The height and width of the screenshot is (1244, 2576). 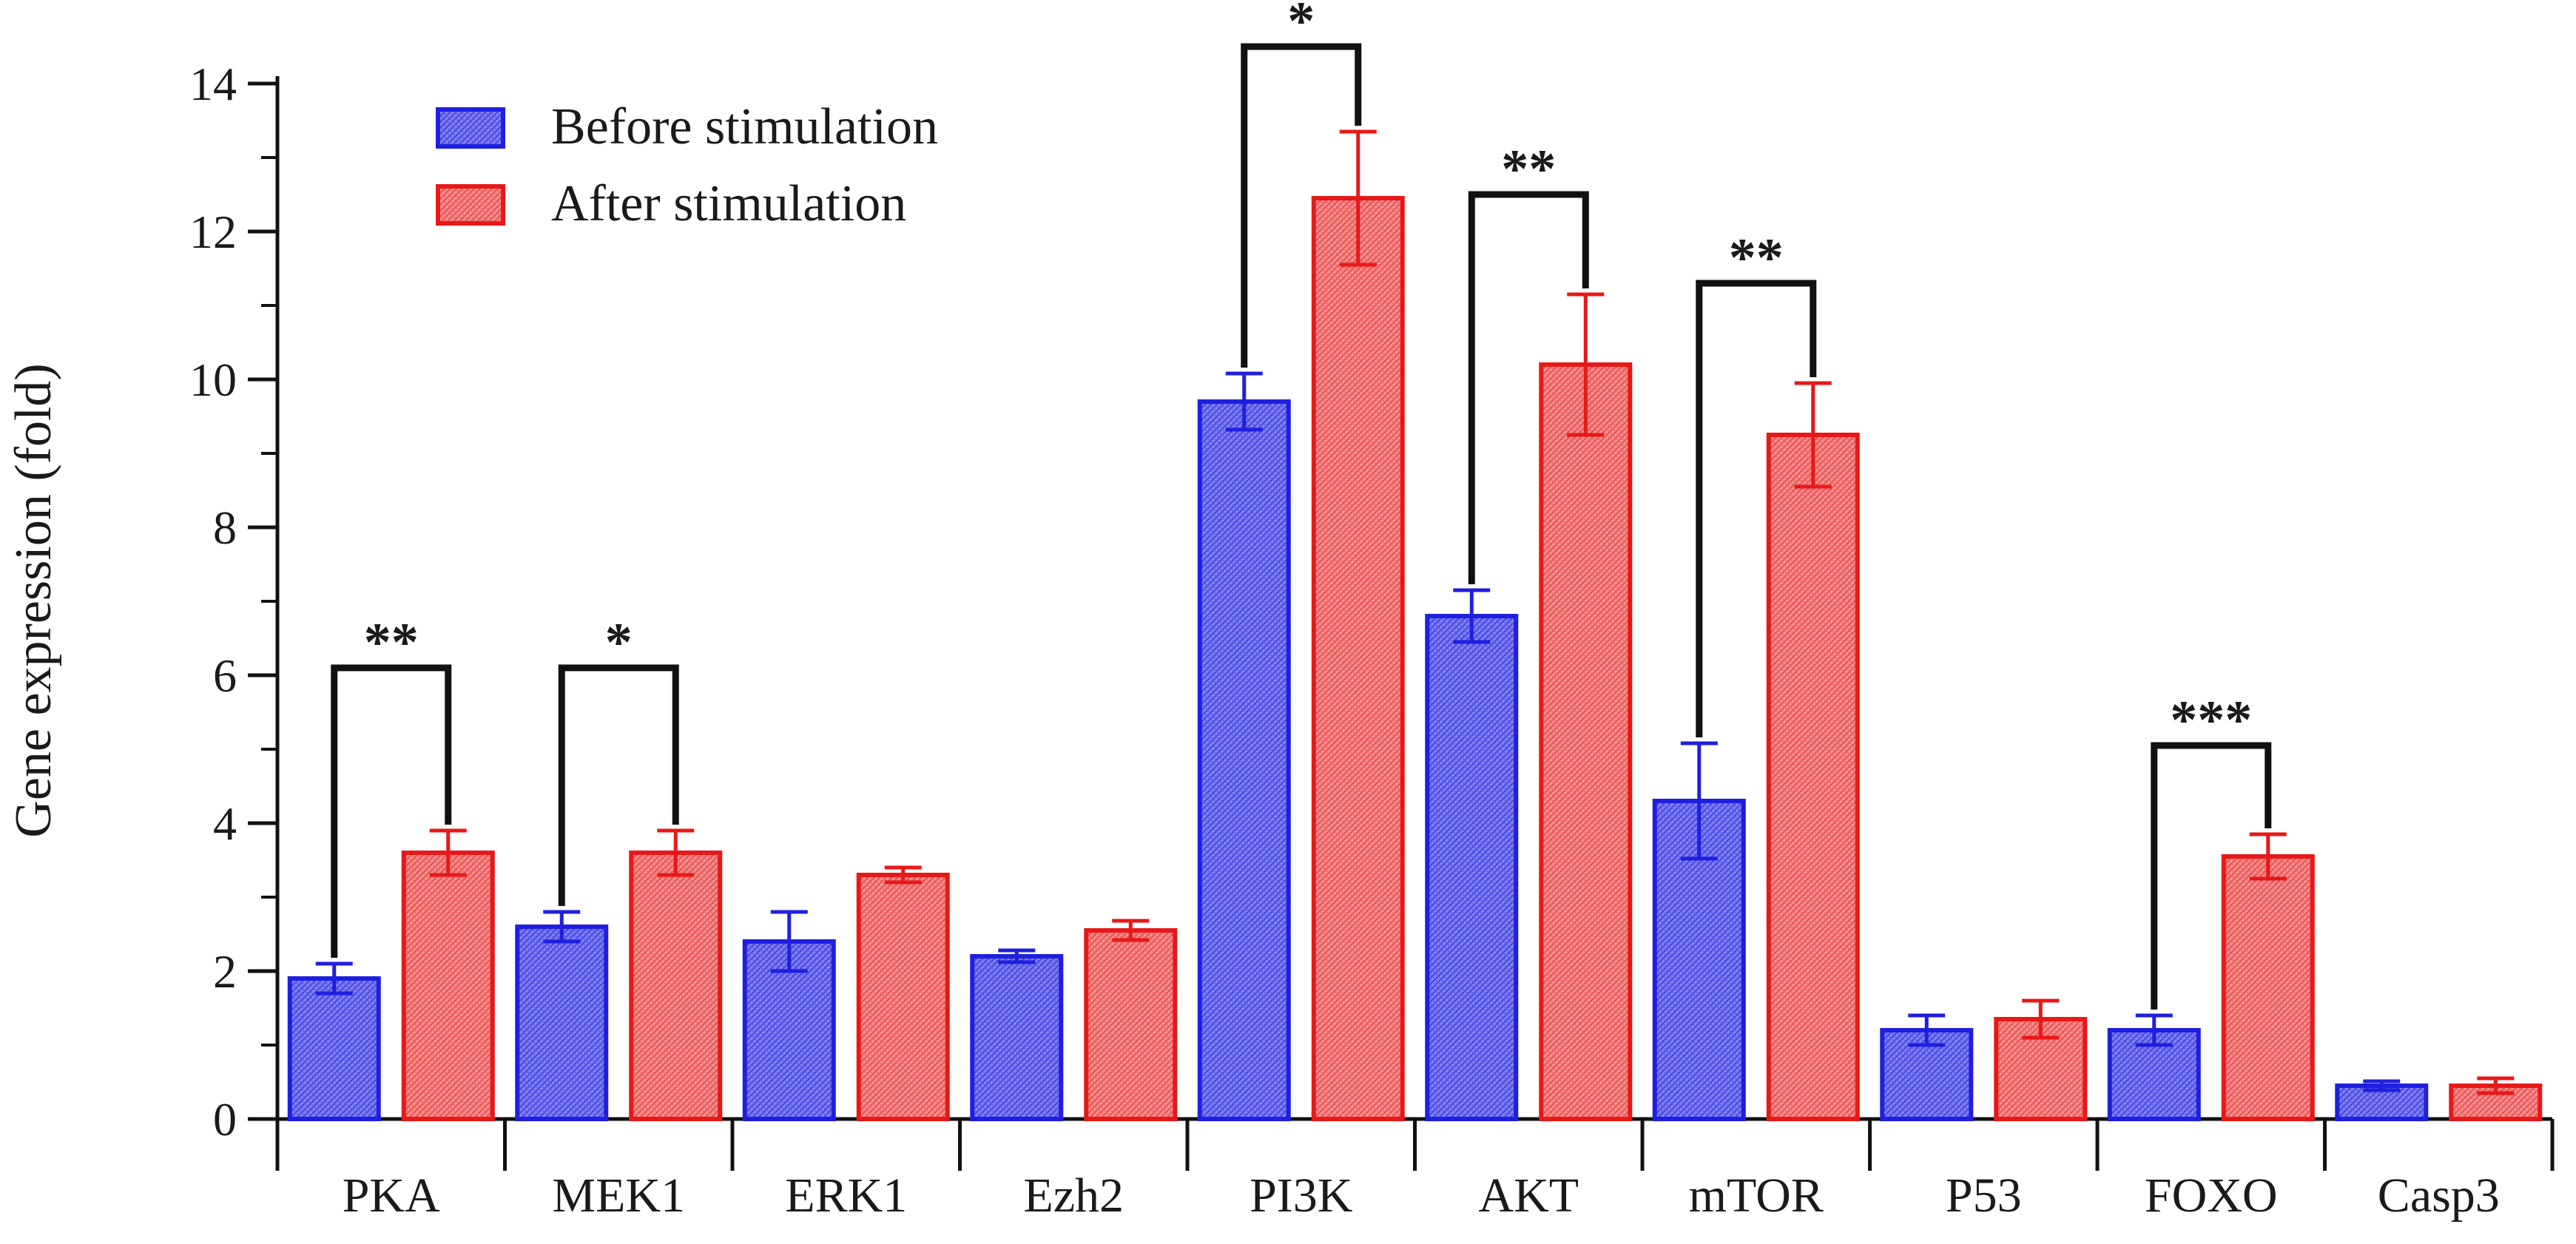 I want to click on y-tick-label: 8, so click(x=225, y=527).